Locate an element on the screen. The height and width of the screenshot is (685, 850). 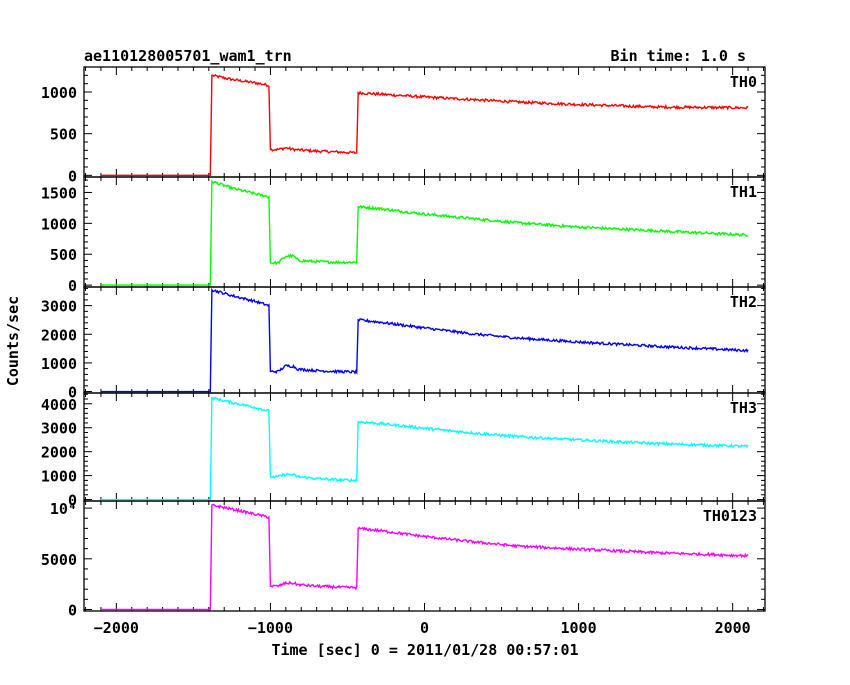
y-tick-label: 5000 is located at coordinates (59, 560).